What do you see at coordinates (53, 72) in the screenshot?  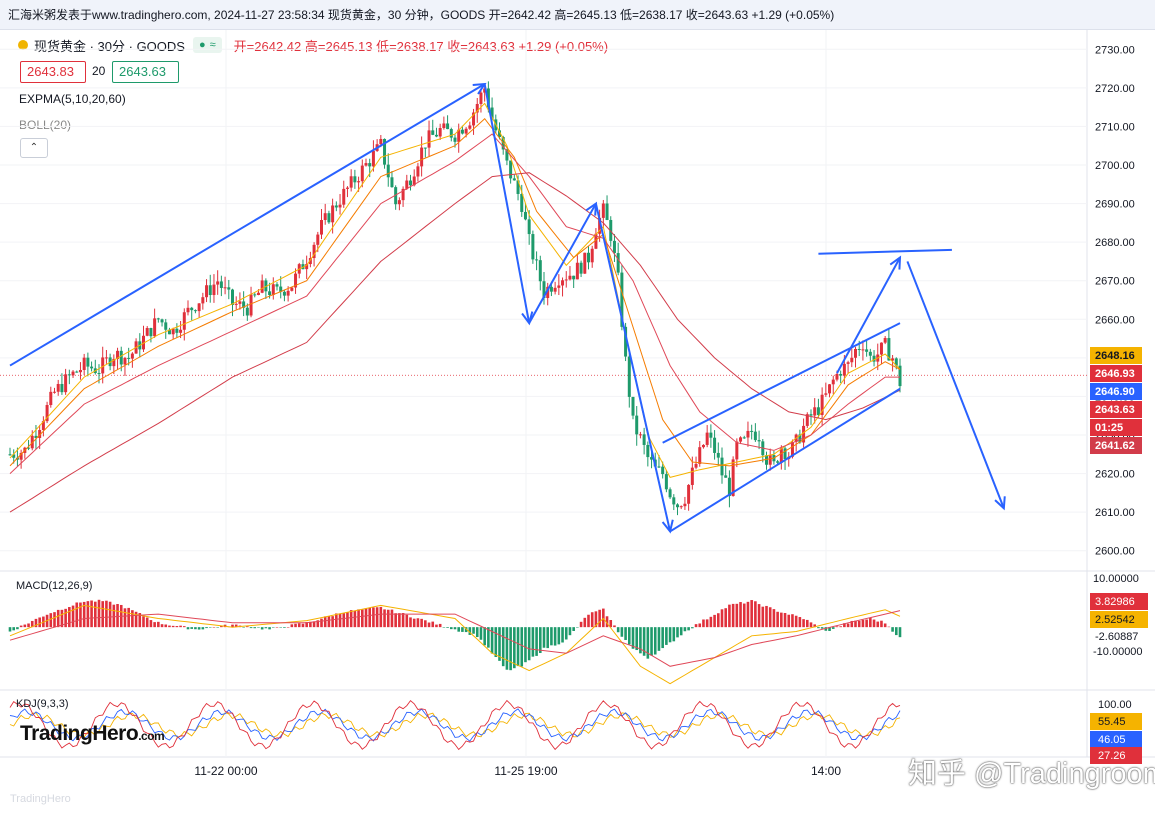 I see `sell-price-button: 2643.83` at bounding box center [53, 72].